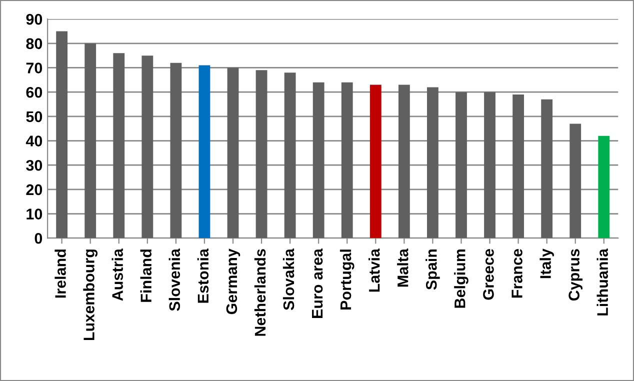 The width and height of the screenshot is (634, 381). What do you see at coordinates (233, 281) in the screenshot?
I see `x-tick-label: Germany` at bounding box center [233, 281].